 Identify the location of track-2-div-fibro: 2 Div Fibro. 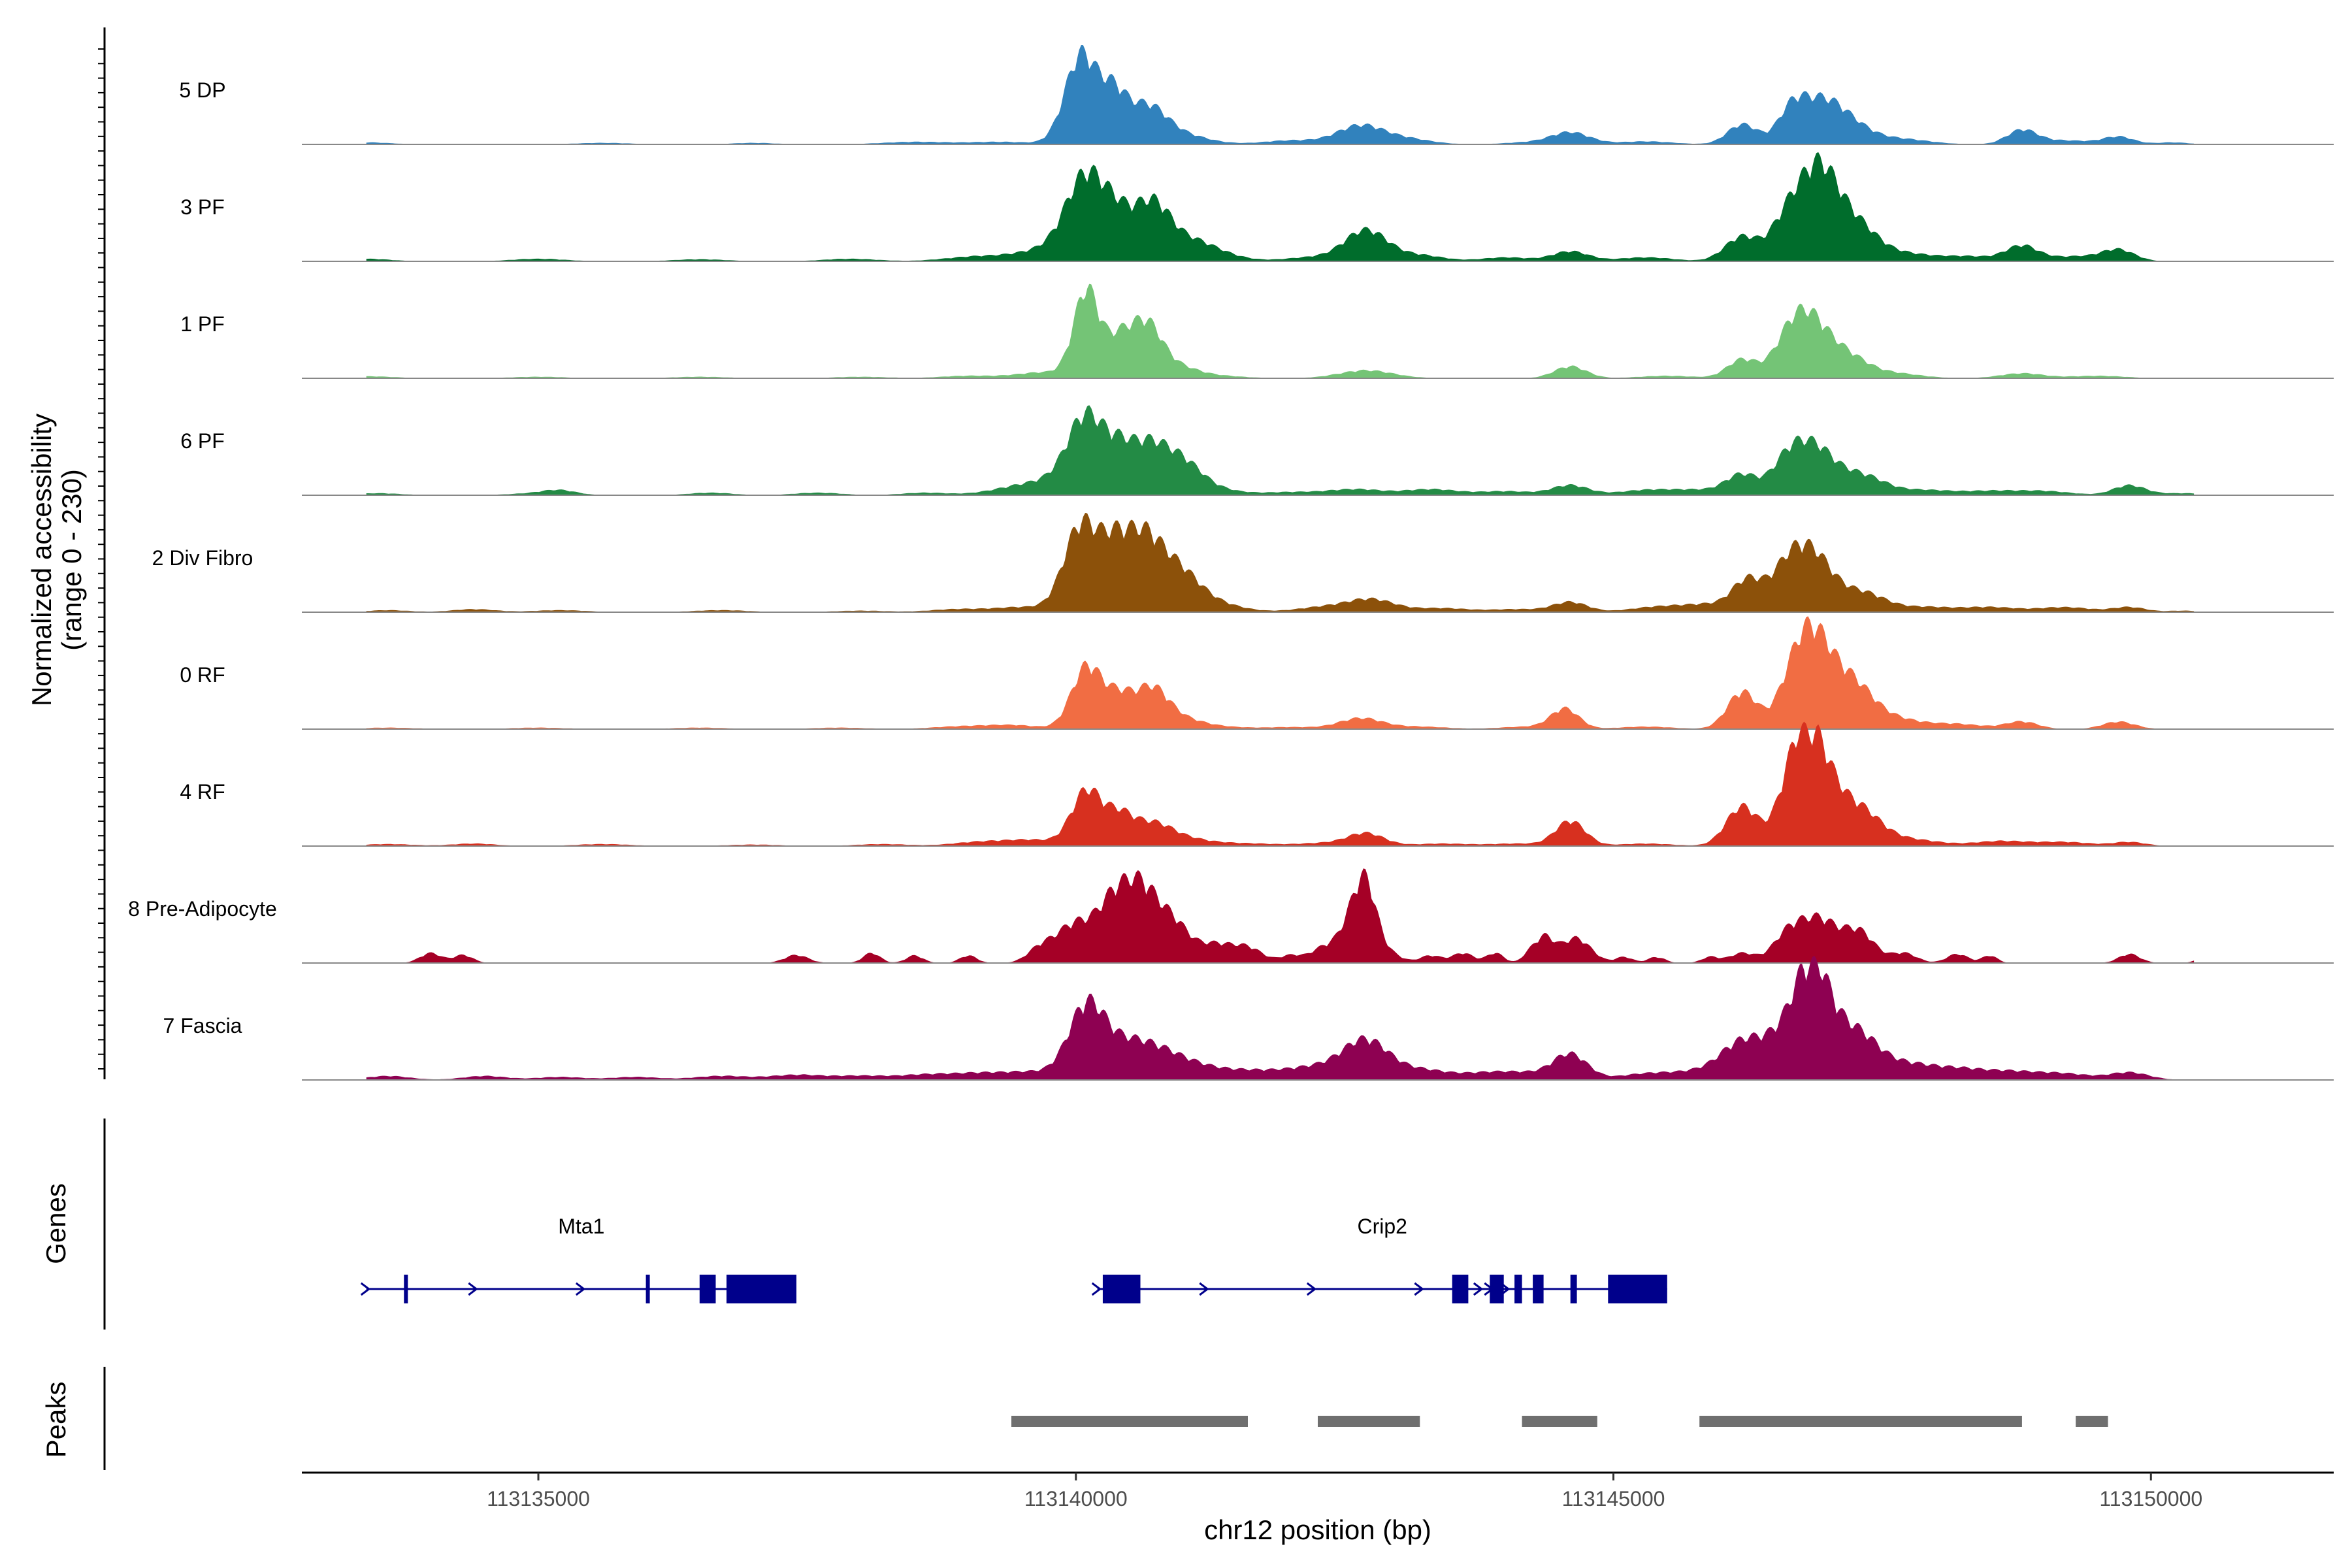
(1243, 563).